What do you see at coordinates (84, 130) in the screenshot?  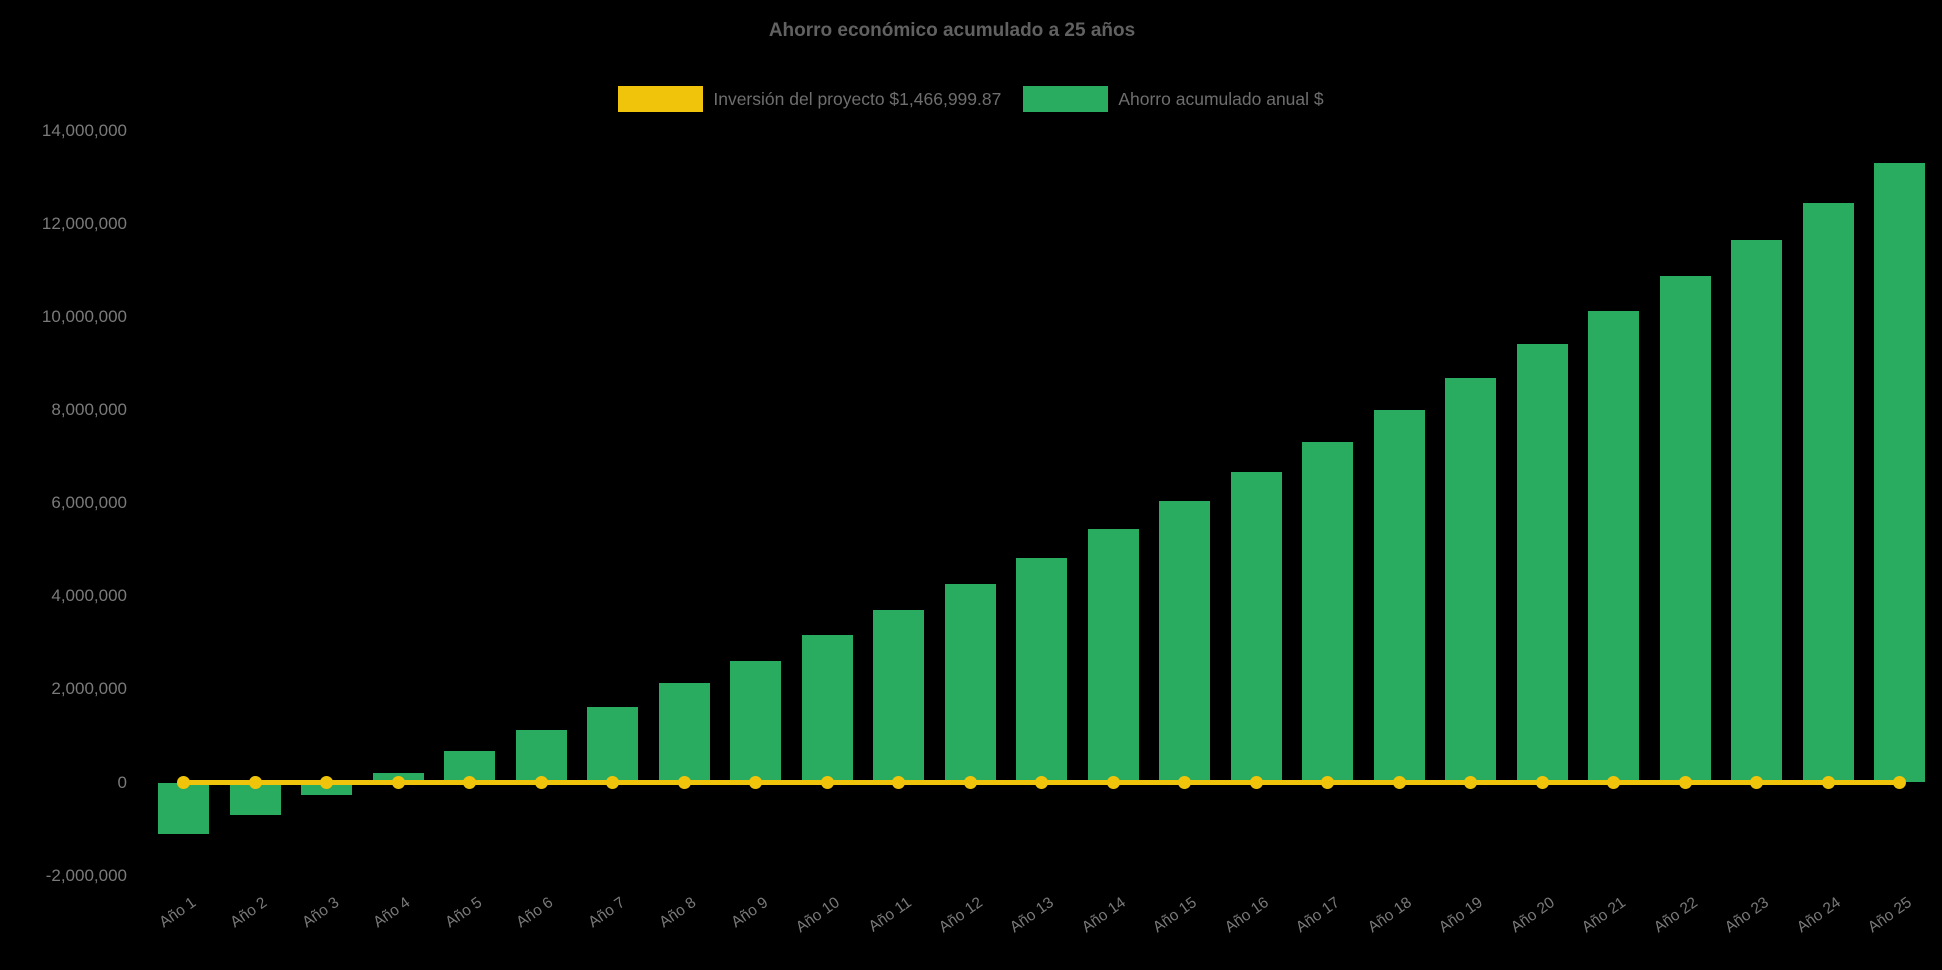 I see `y-axis-label: 14,000,000` at bounding box center [84, 130].